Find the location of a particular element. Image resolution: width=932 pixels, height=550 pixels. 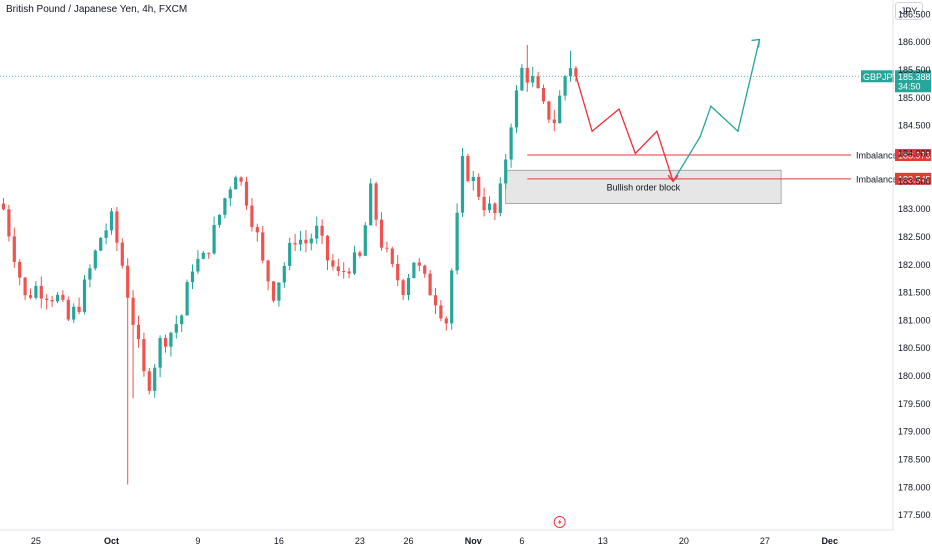

y-tick-label: 179.500 is located at coordinates (914, 404).